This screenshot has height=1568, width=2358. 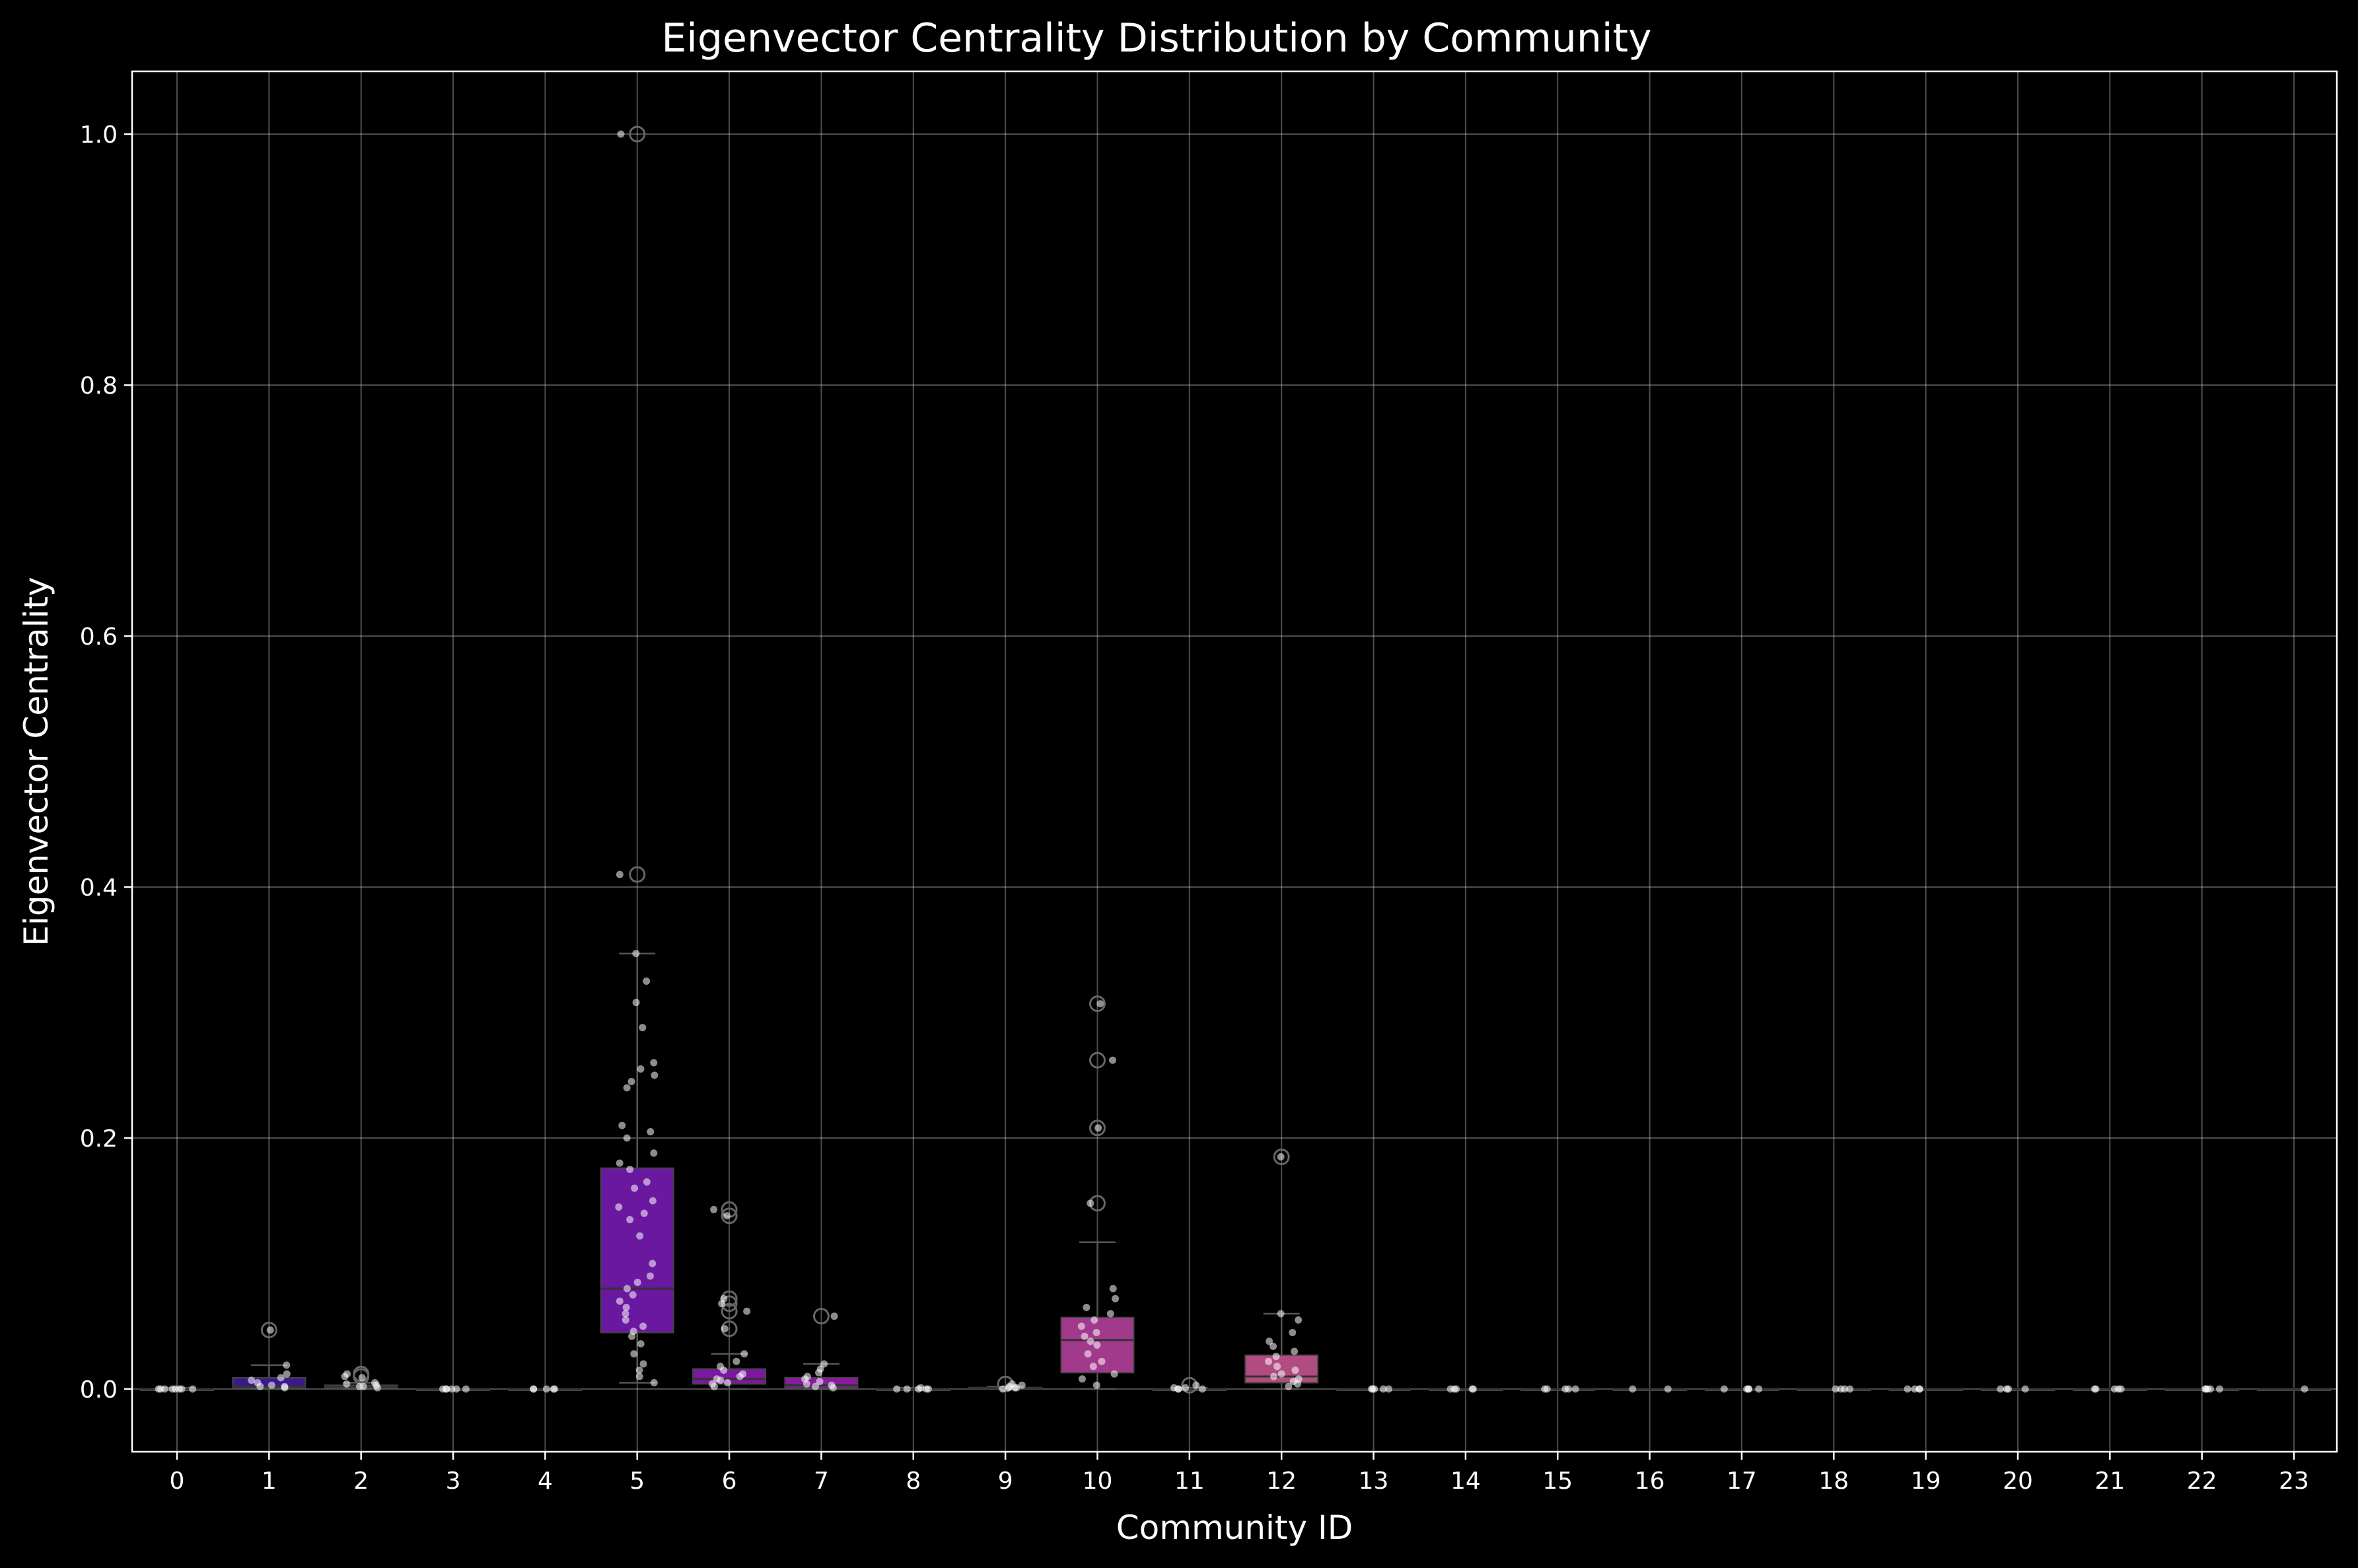 I want to click on x-tick-label: 18, so click(x=1833, y=1481).